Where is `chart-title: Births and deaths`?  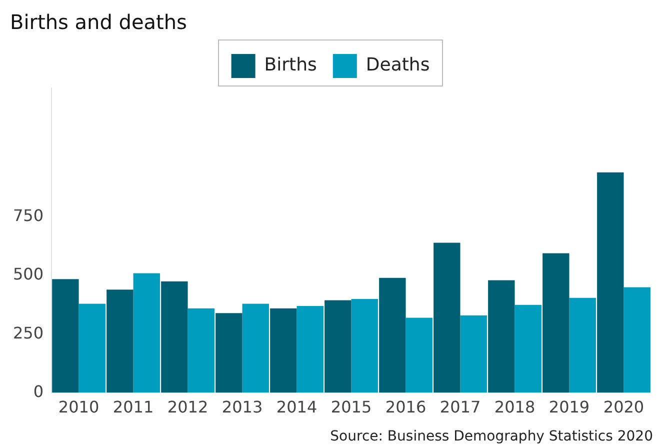 chart-title: Births and deaths is located at coordinates (98, 22).